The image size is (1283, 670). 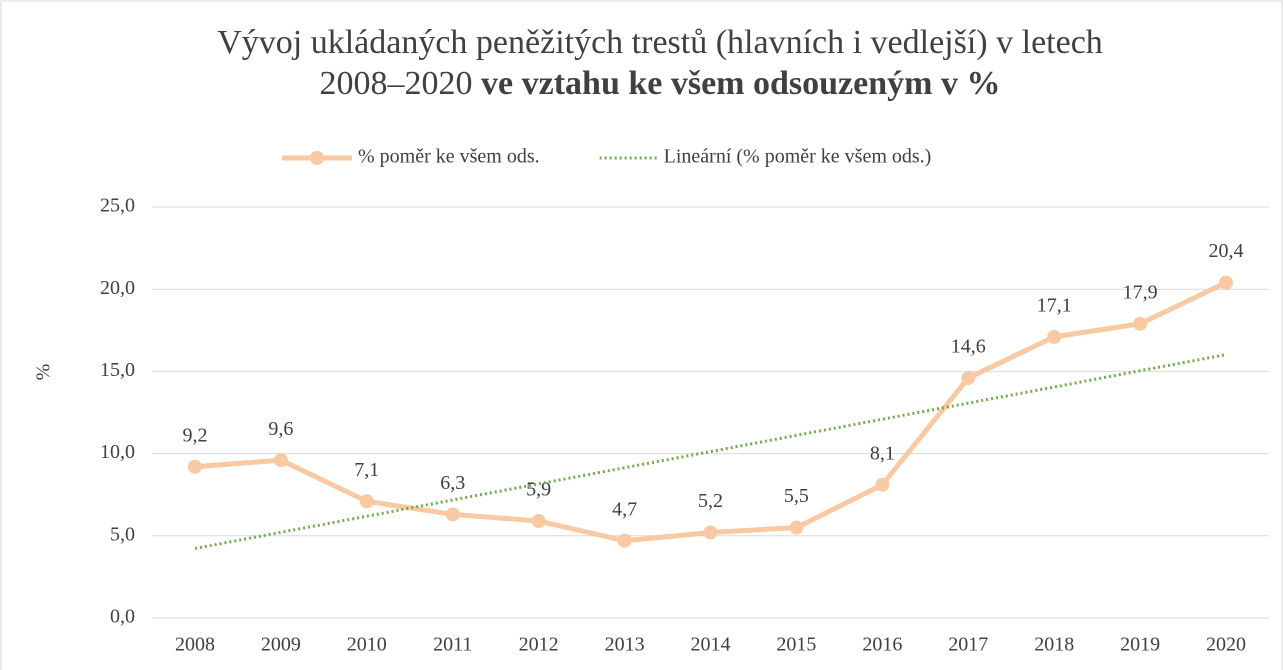 What do you see at coordinates (122, 534) in the screenshot?
I see `y-tick-label: 5,0` at bounding box center [122, 534].